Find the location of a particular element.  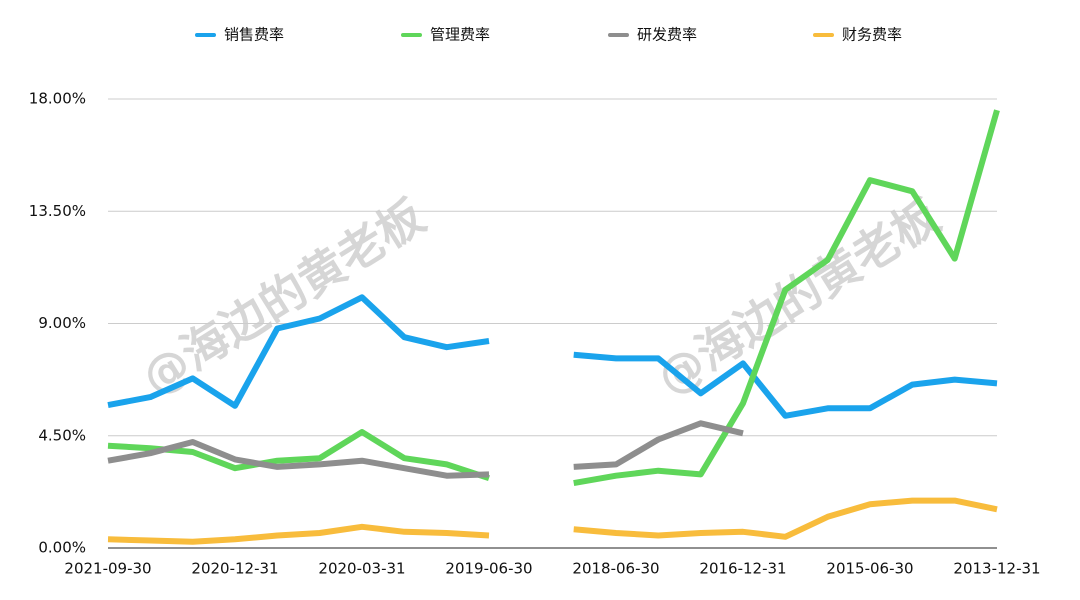

x-tick-label: 2019-06-30 is located at coordinates (488, 569).